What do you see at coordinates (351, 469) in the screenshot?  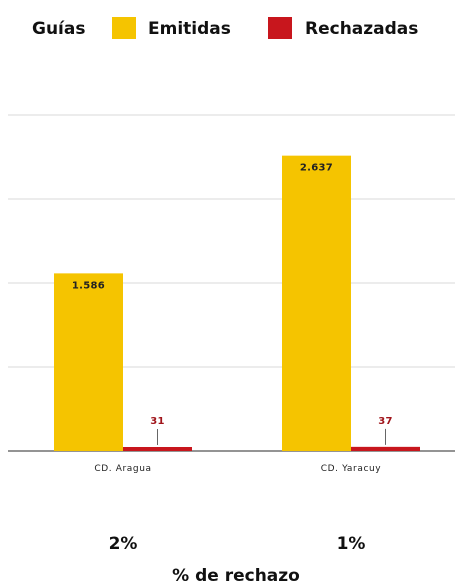 I see `x-tick-label-1: CD. Yaracuy` at bounding box center [351, 469].